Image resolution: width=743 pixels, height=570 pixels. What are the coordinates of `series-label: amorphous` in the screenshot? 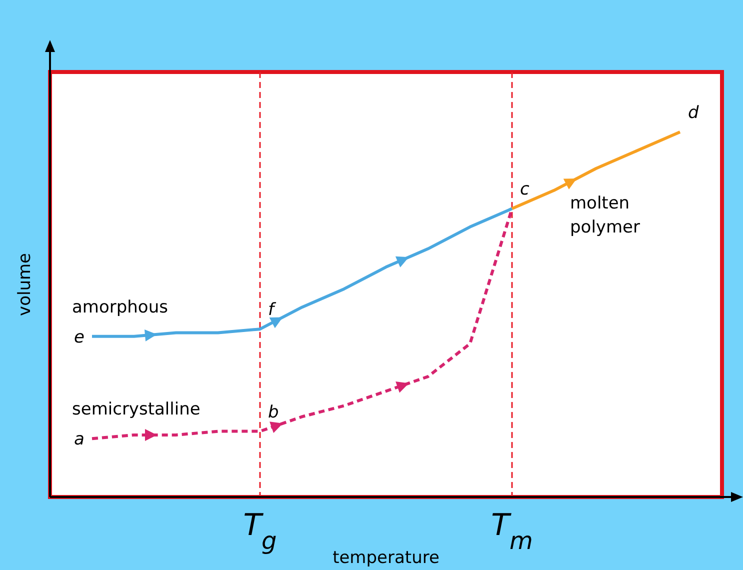 It's located at (120, 307).